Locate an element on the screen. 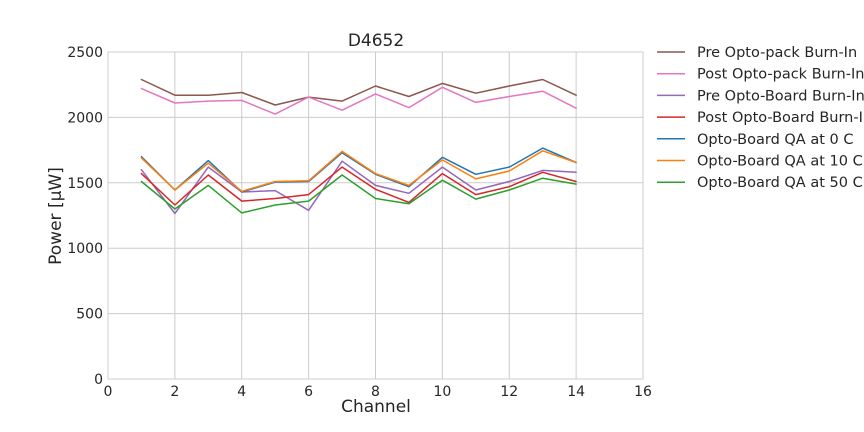 This screenshot has height=432, width=864. x-tick-label: 14 is located at coordinates (576, 392).